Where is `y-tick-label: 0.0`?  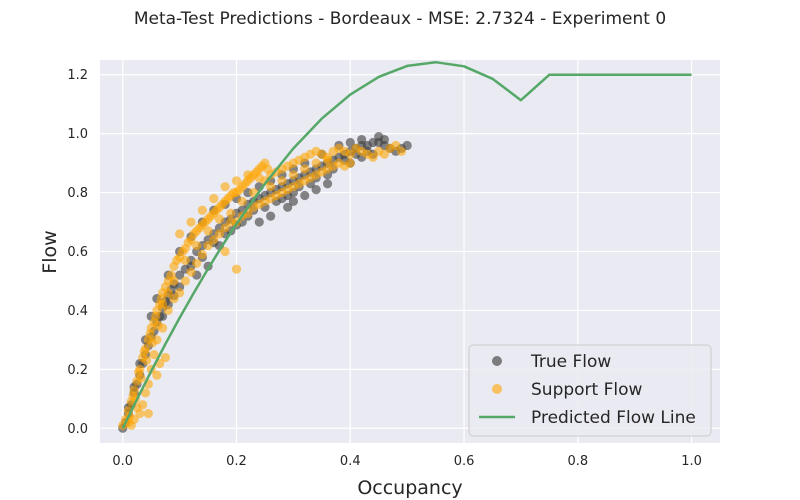
y-tick-label: 0.0 is located at coordinates (77, 429).